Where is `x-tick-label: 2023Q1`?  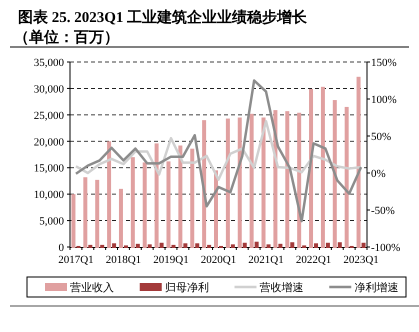 x-tick-label: 2023Q1 is located at coordinates (361, 260).